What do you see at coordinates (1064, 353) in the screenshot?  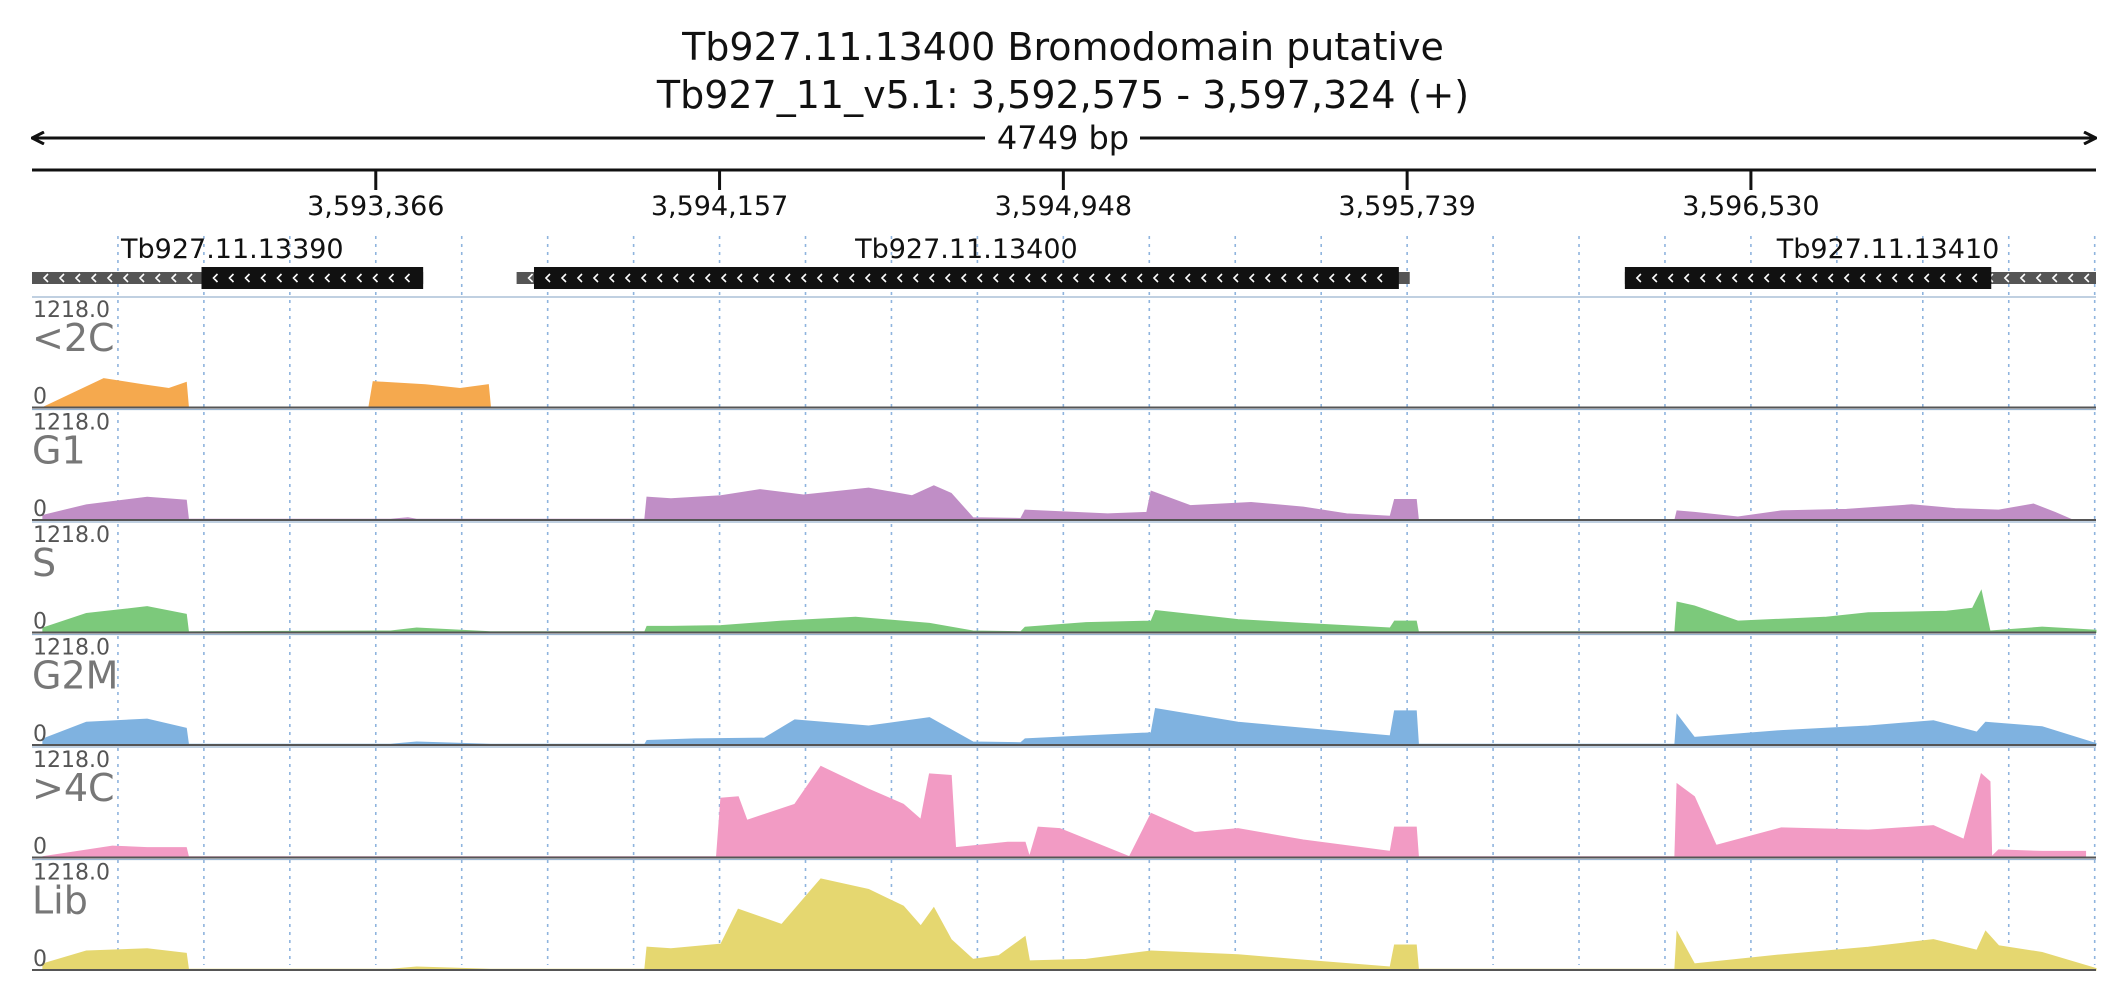 I see `coverage-track: 1218.0 0 <2C` at bounding box center [1064, 353].